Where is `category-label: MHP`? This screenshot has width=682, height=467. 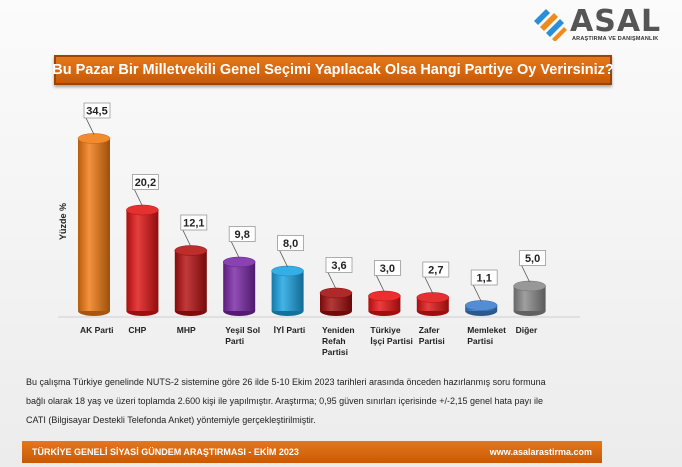
category-label: MHP is located at coordinates (186, 330).